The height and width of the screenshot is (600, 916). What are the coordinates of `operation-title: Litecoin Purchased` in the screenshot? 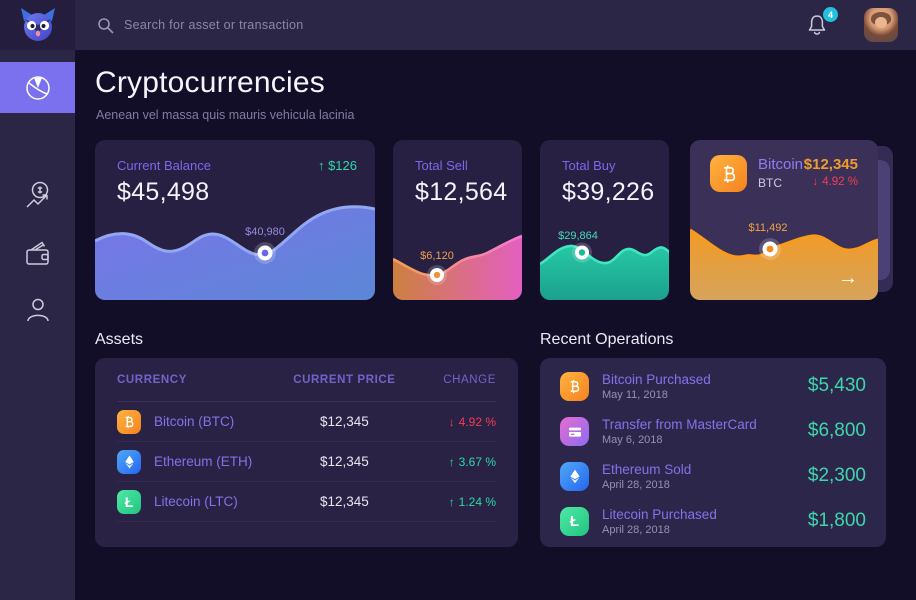 It's located at (659, 514).